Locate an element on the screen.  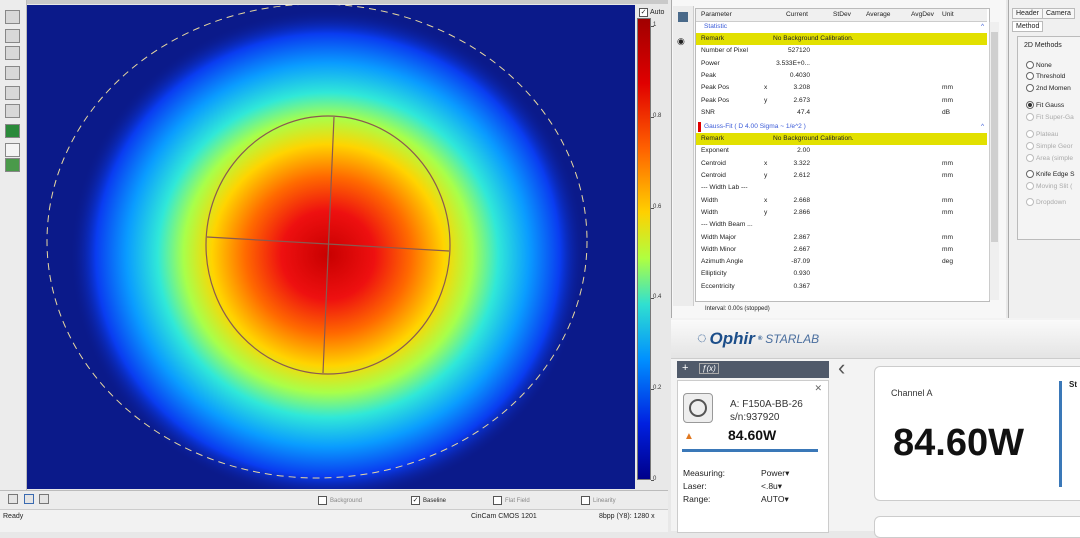
measuring-select: Power▾ is located at coordinates (775, 473).